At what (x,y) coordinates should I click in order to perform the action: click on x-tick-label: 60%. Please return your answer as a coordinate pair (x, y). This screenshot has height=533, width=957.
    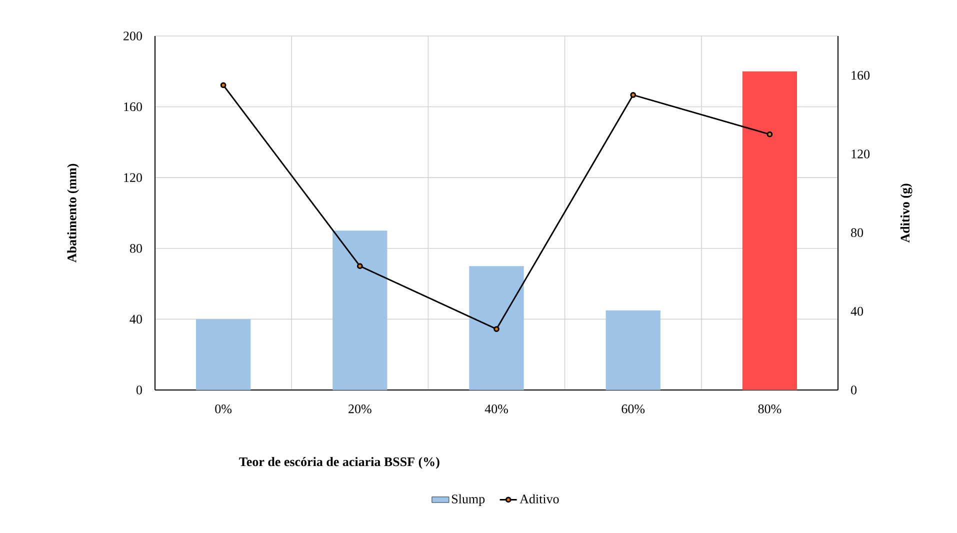
    Looking at the image, I should click on (633, 409).